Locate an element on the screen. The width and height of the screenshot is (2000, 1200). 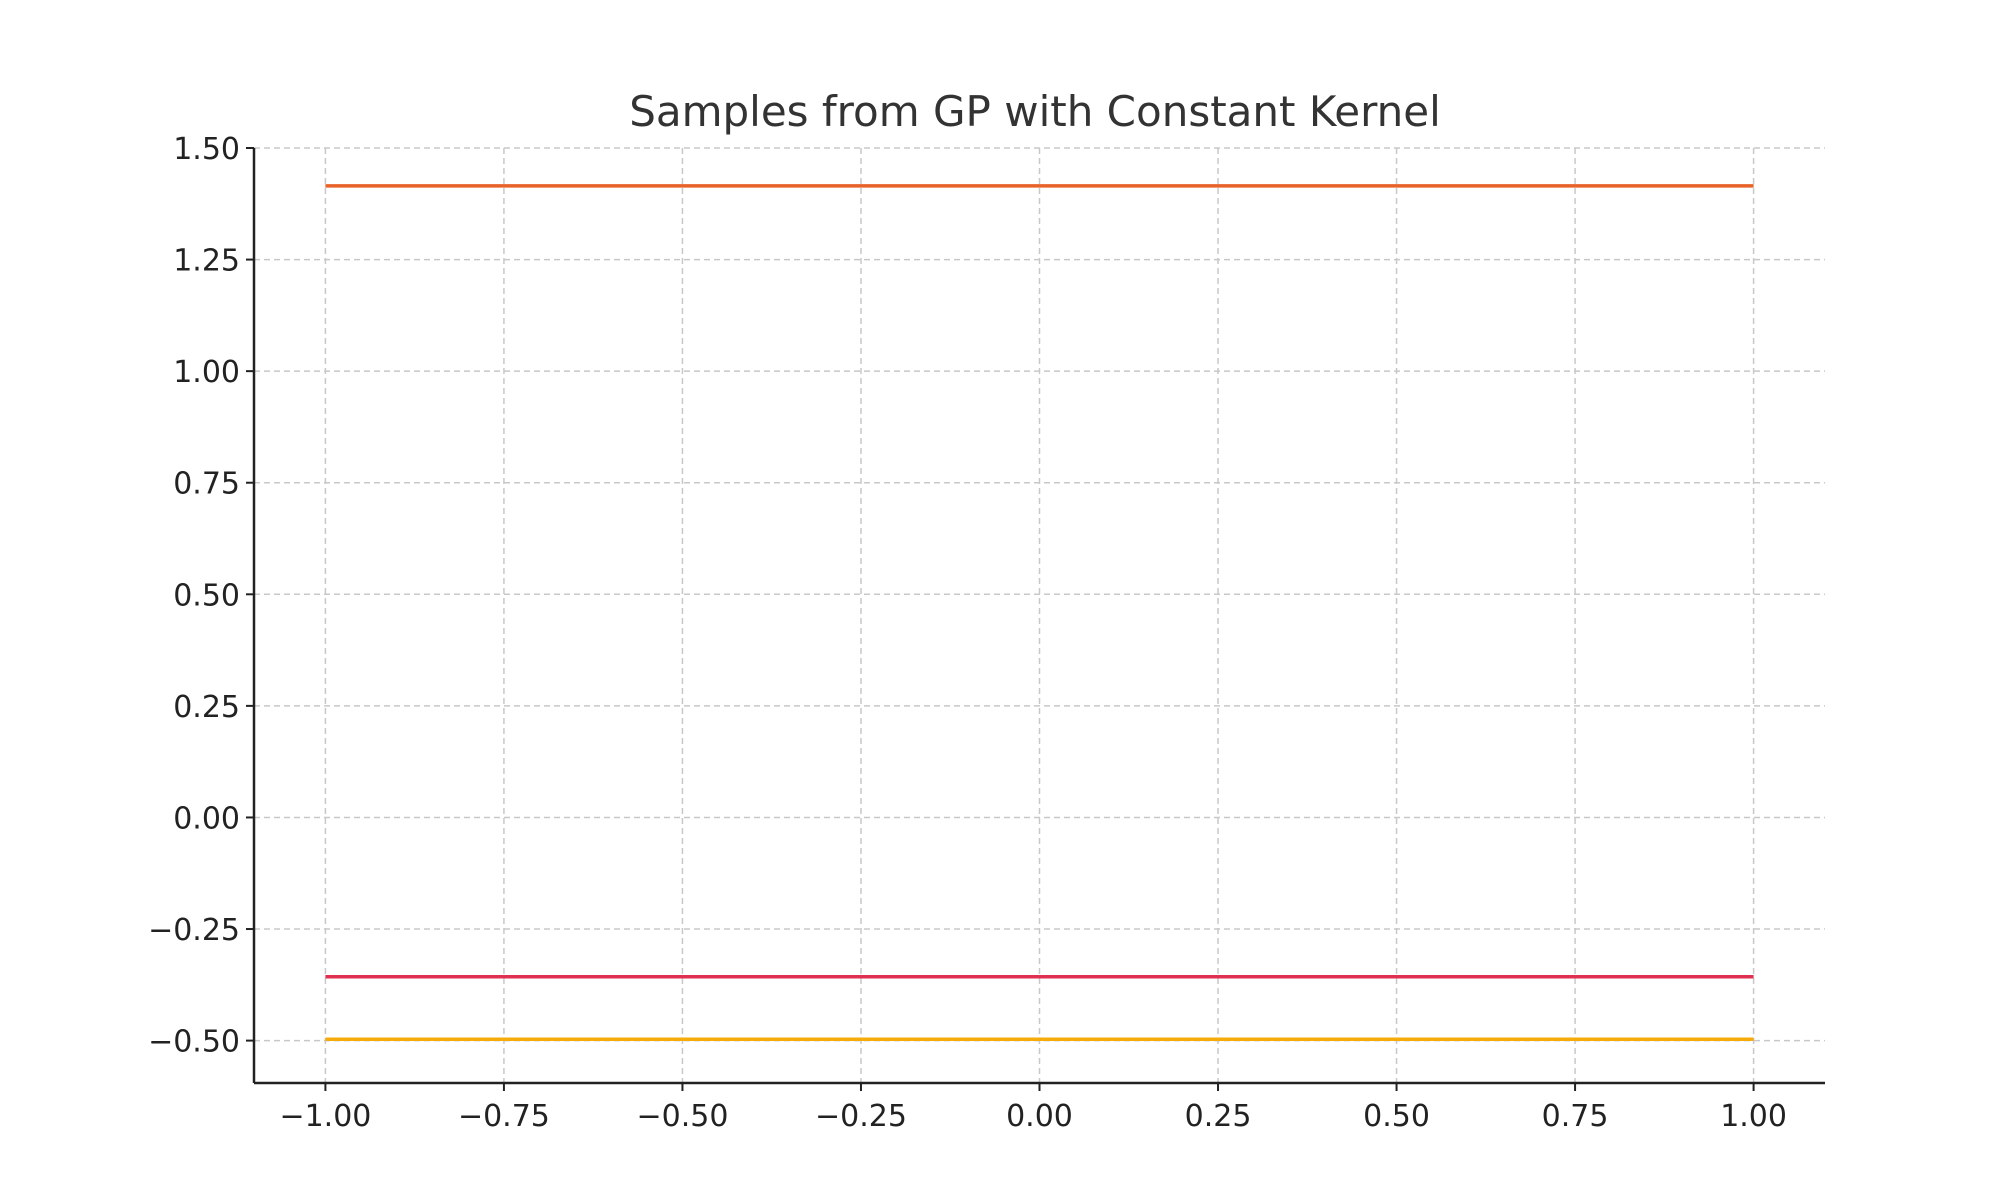
x-tick-label: 0.50 is located at coordinates (1396, 1116).